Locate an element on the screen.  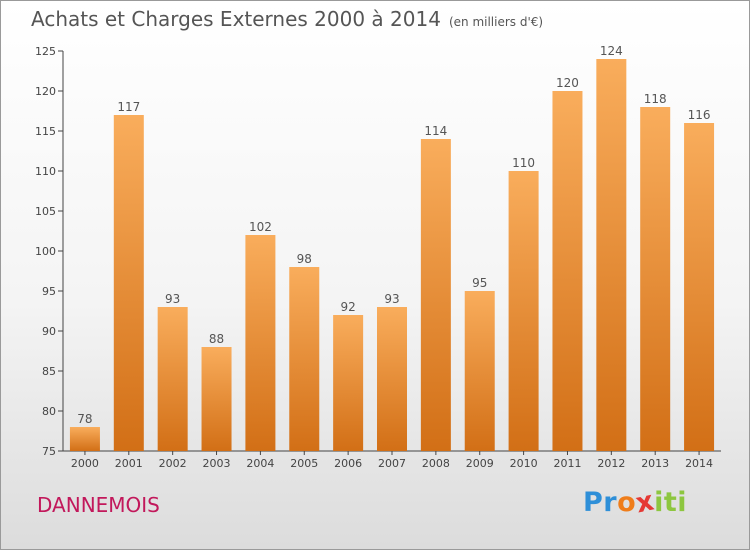
y-tick-label: 100 is located at coordinates (45, 251).